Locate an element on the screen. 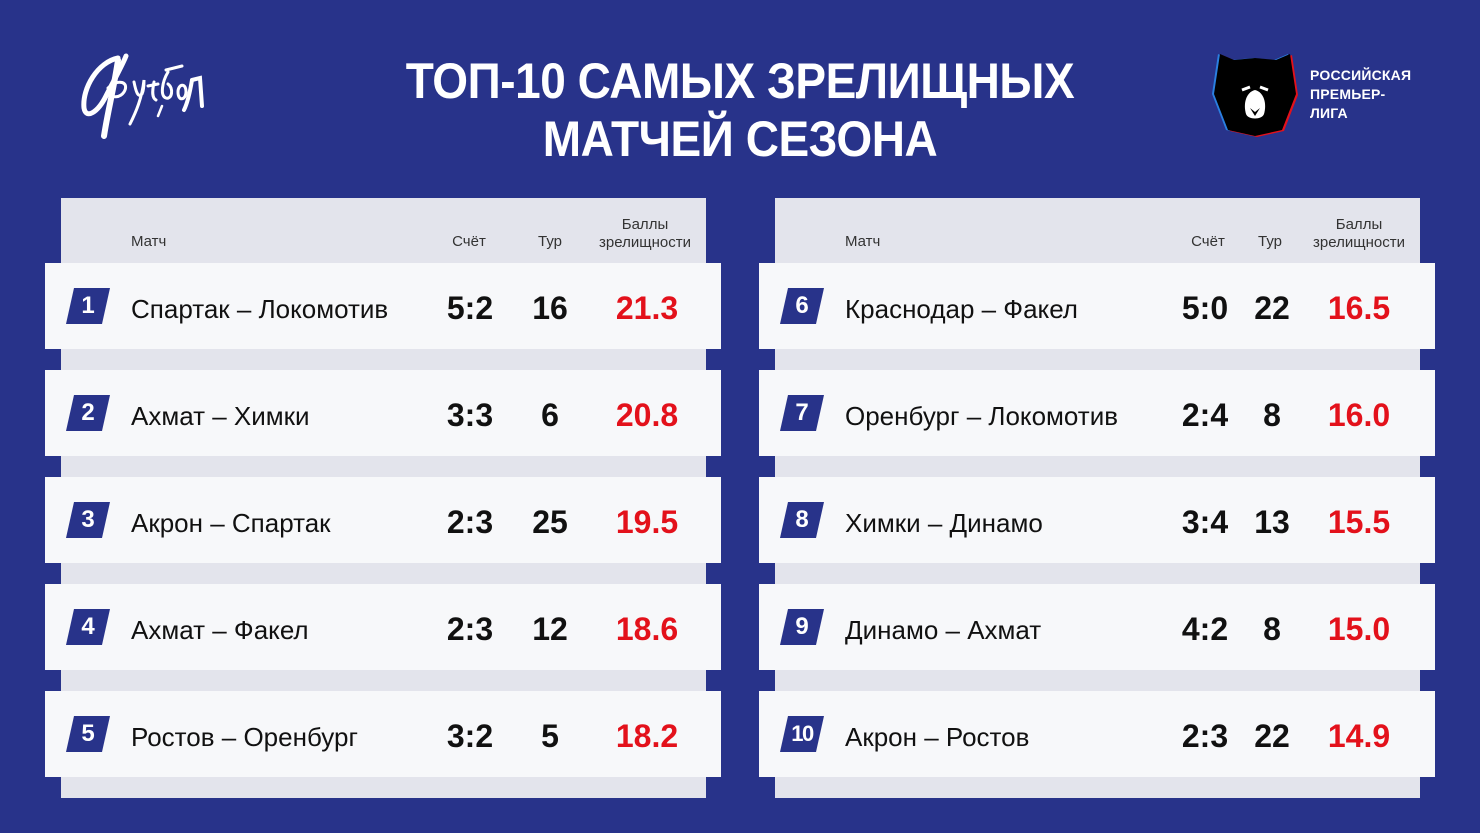 The height and width of the screenshot is (833, 1480). match-name: Химки – Динамо is located at coordinates (944, 523).